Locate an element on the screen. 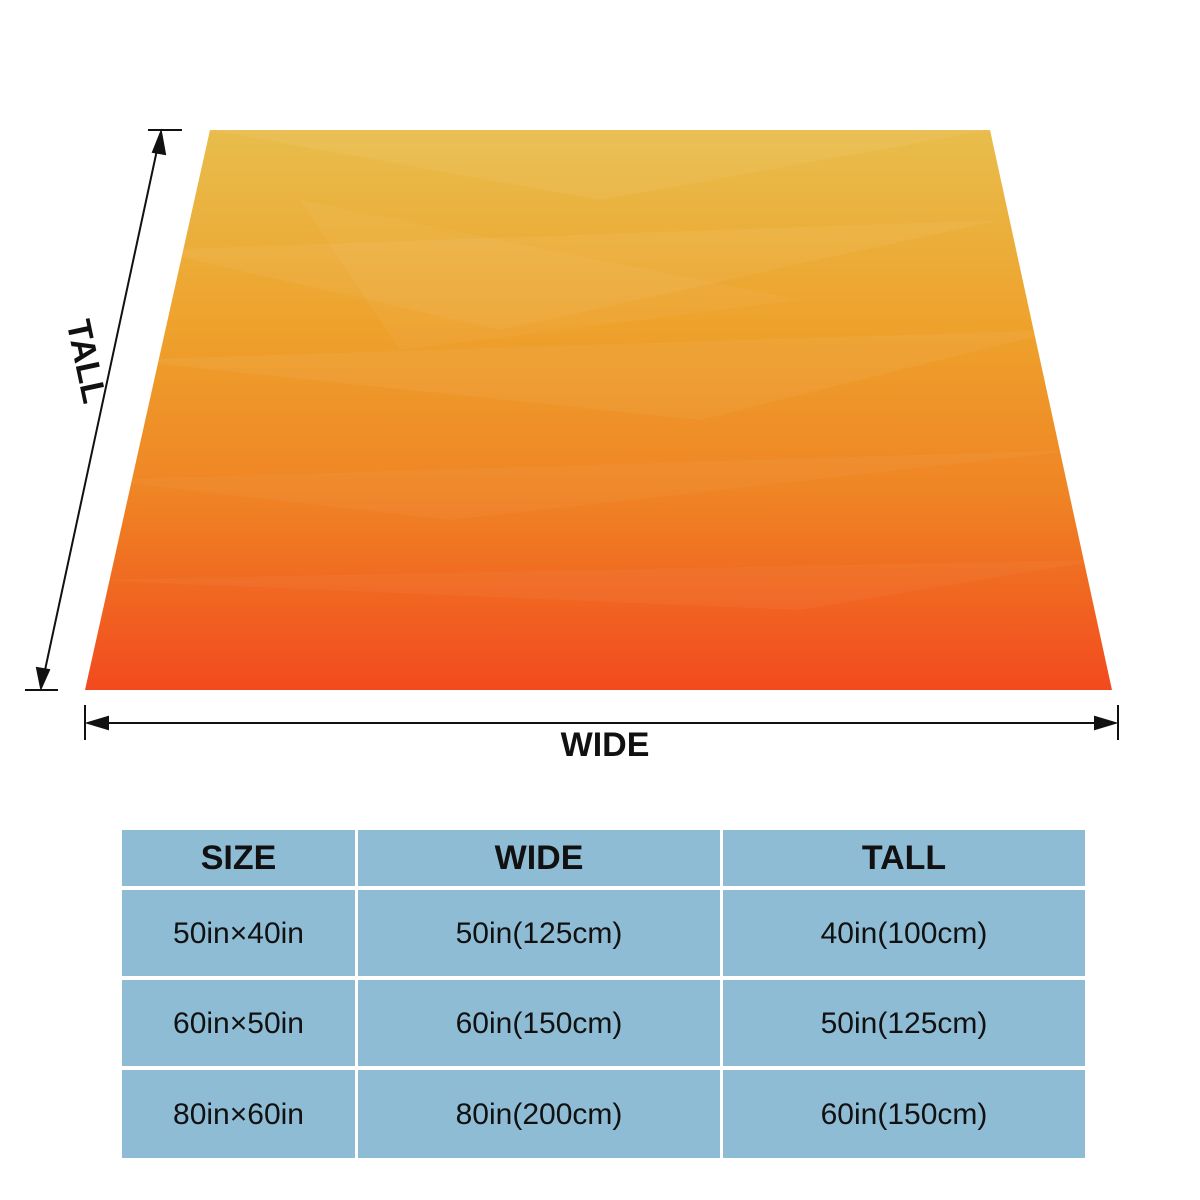 The image size is (1200, 1200). cell-text: 80in×60in is located at coordinates (238, 1114).